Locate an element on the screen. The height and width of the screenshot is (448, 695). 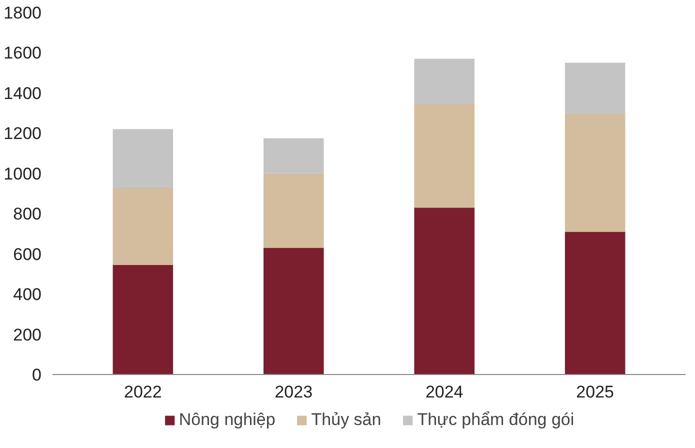
y-tick-label: 200 is located at coordinates (27, 334).